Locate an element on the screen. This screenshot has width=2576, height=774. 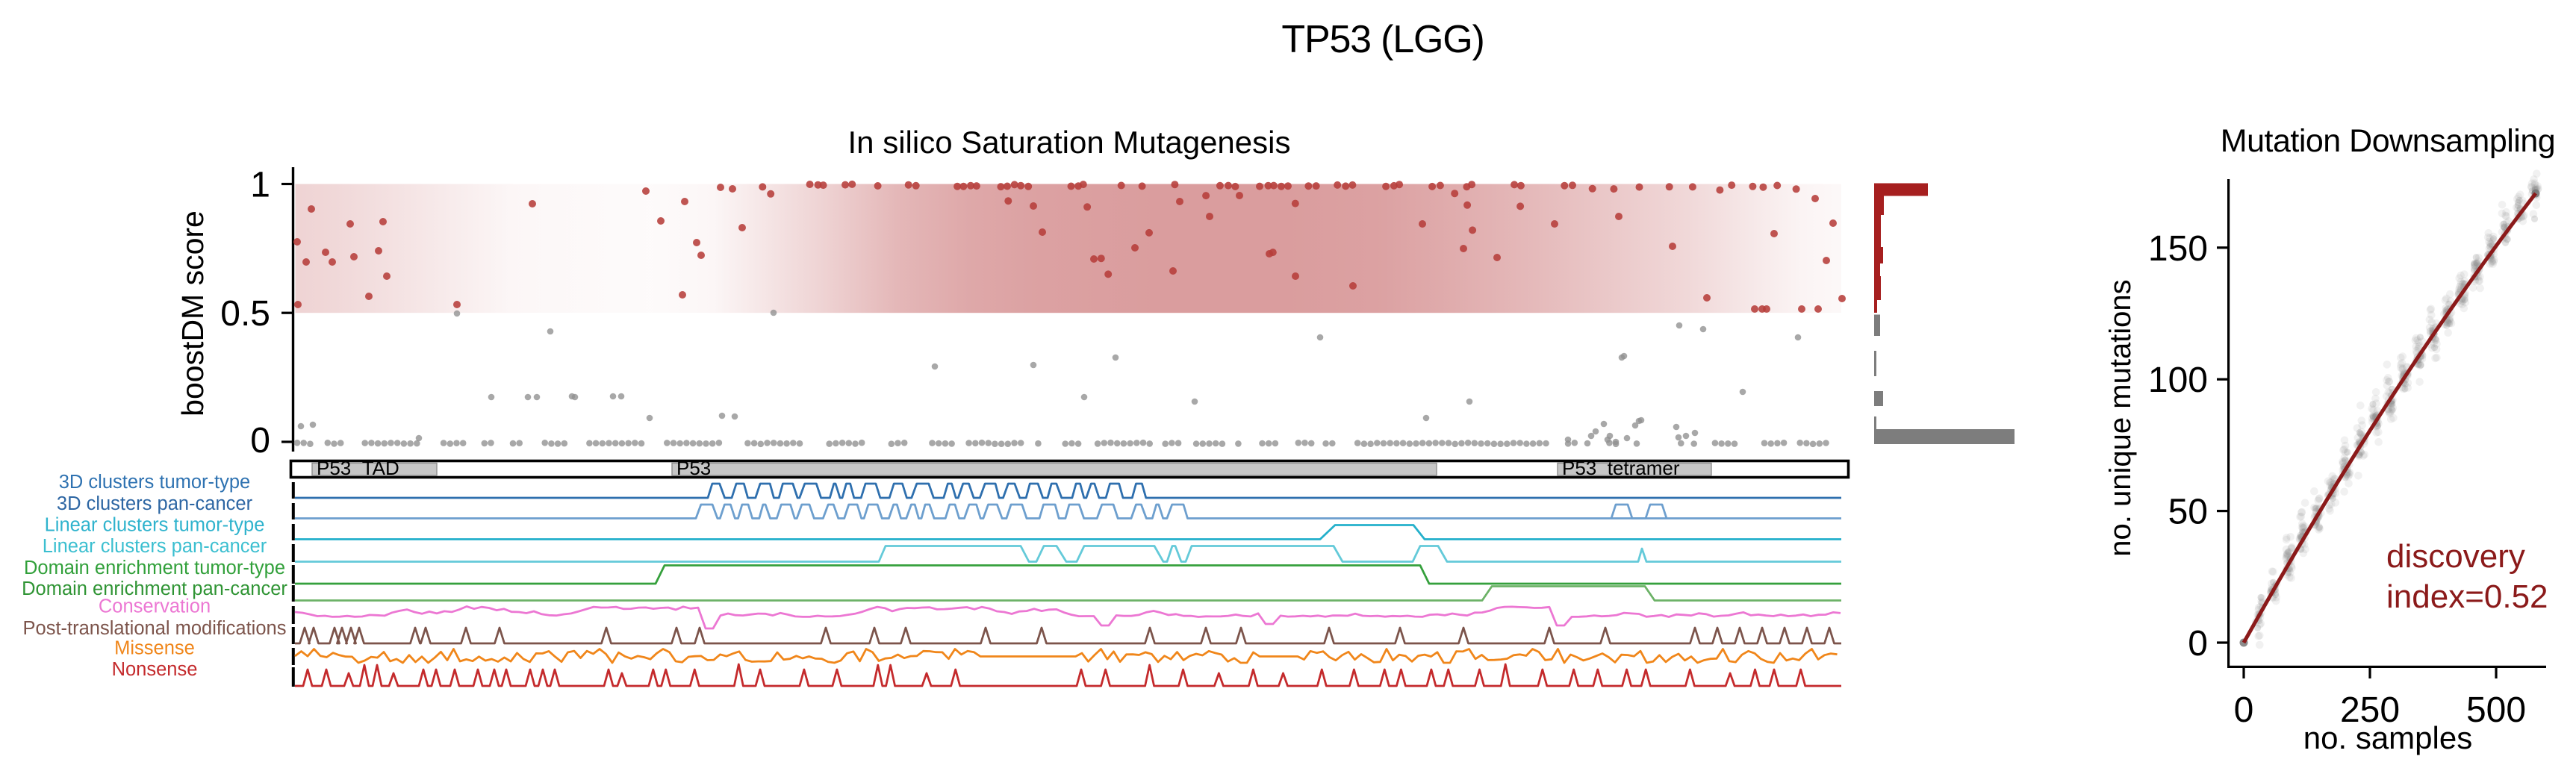
svg-text: 150 is located at coordinates (2178, 249).